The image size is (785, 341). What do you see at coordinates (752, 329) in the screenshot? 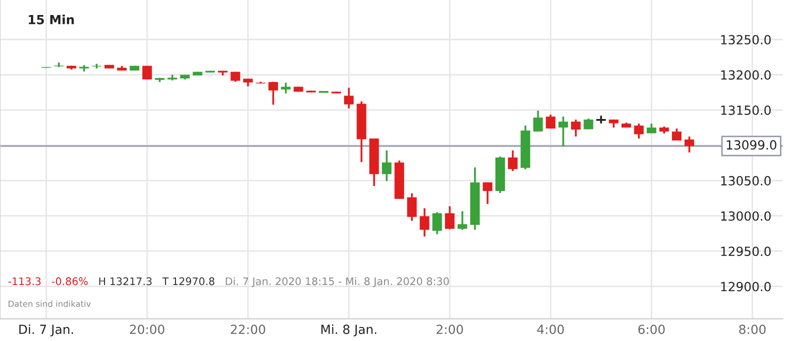
I see `x-tick-label: 8:00` at bounding box center [752, 329].